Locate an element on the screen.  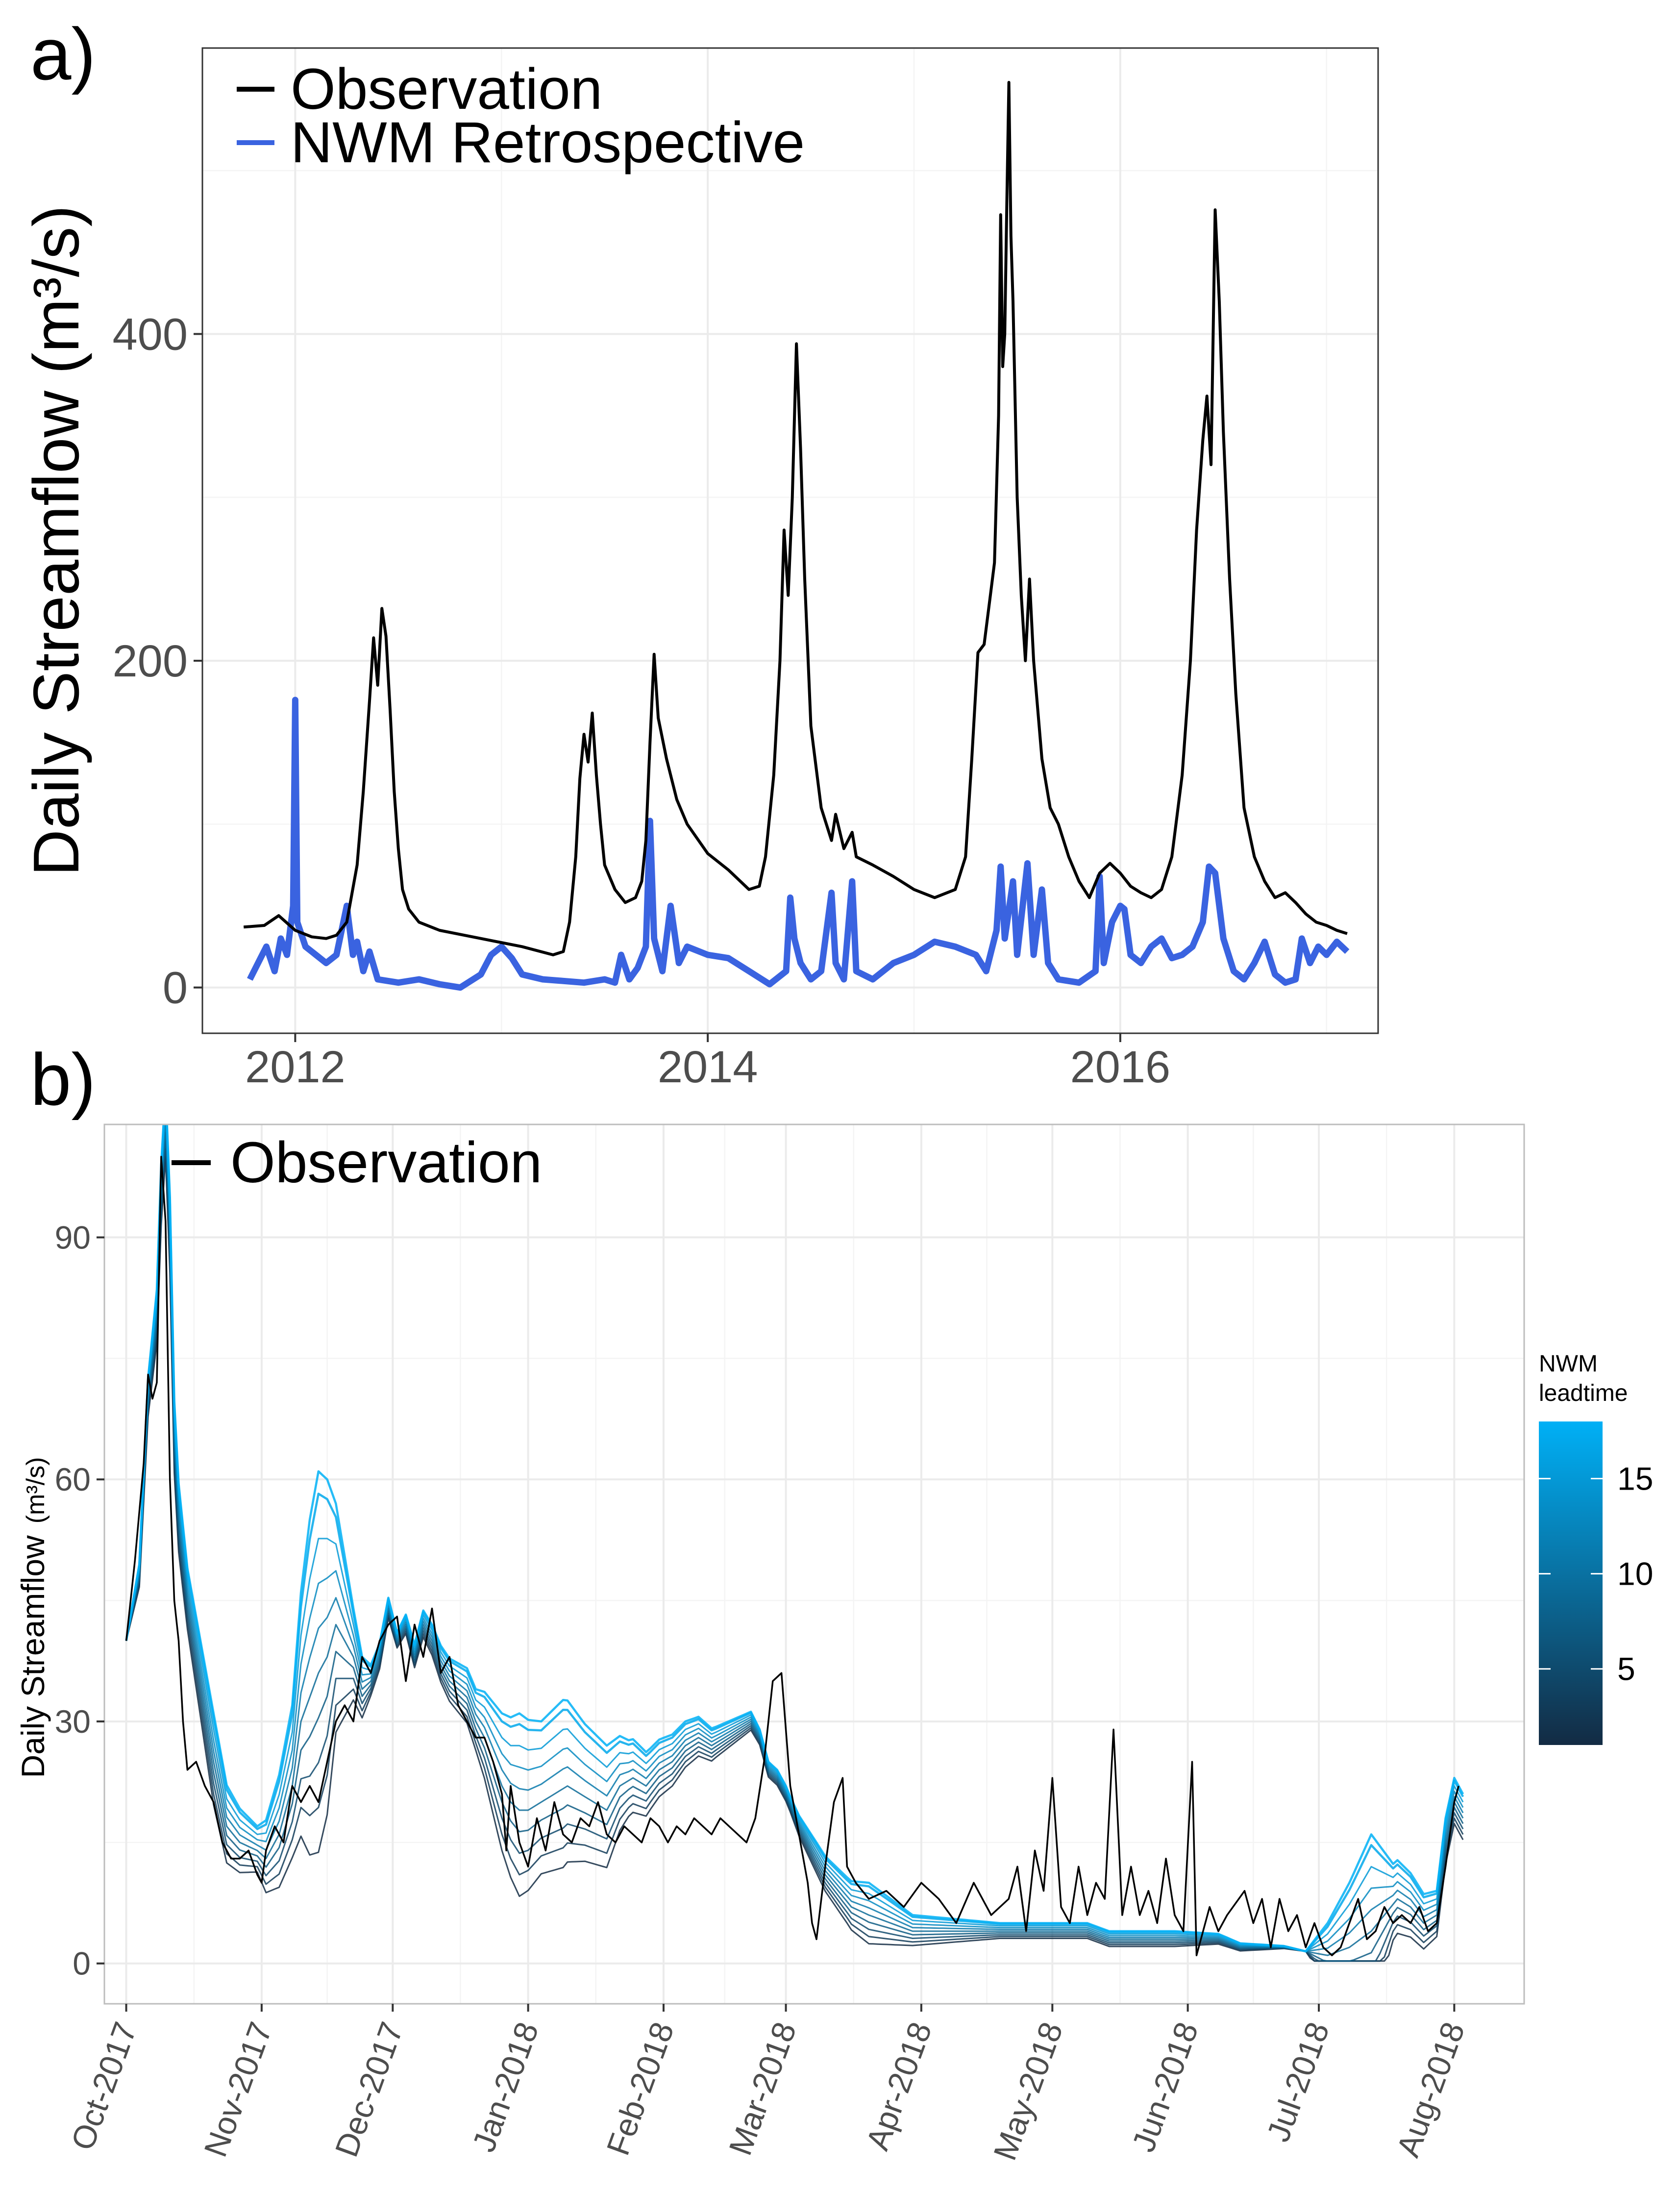
y-tick-label: 30 is located at coordinates (73, 1721).